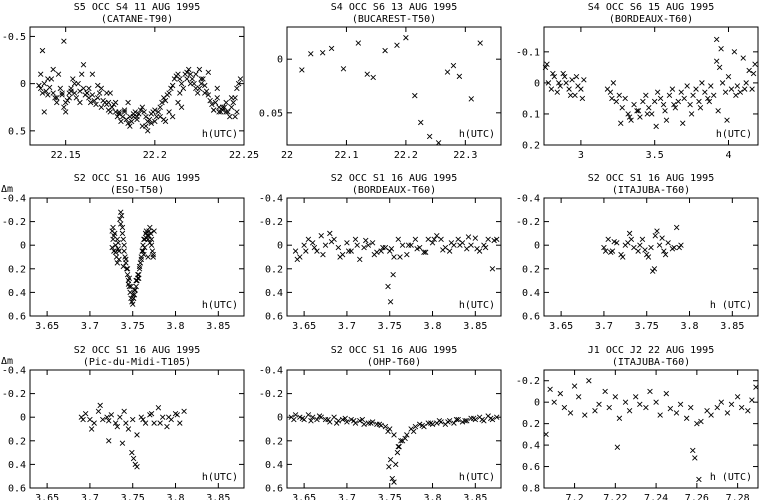  What do you see at coordinates (23, 246) in the screenshot?
I see `y-tick-label: 0` at bounding box center [23, 246].